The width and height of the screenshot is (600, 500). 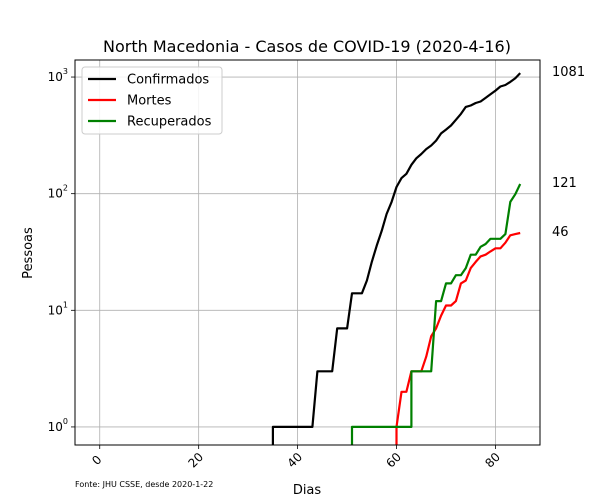 I want to click on legend-label-mortes: Mortes, so click(x=149, y=101).